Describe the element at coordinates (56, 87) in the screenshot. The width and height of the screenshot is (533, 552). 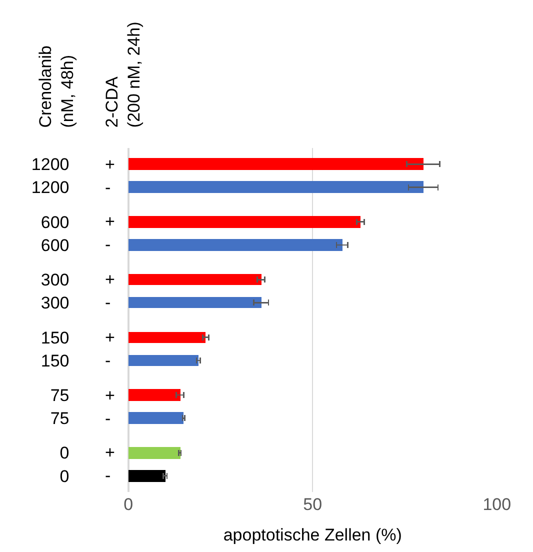
I see `y-axis-title: Crenolanib (nM, 48h)` at that location.